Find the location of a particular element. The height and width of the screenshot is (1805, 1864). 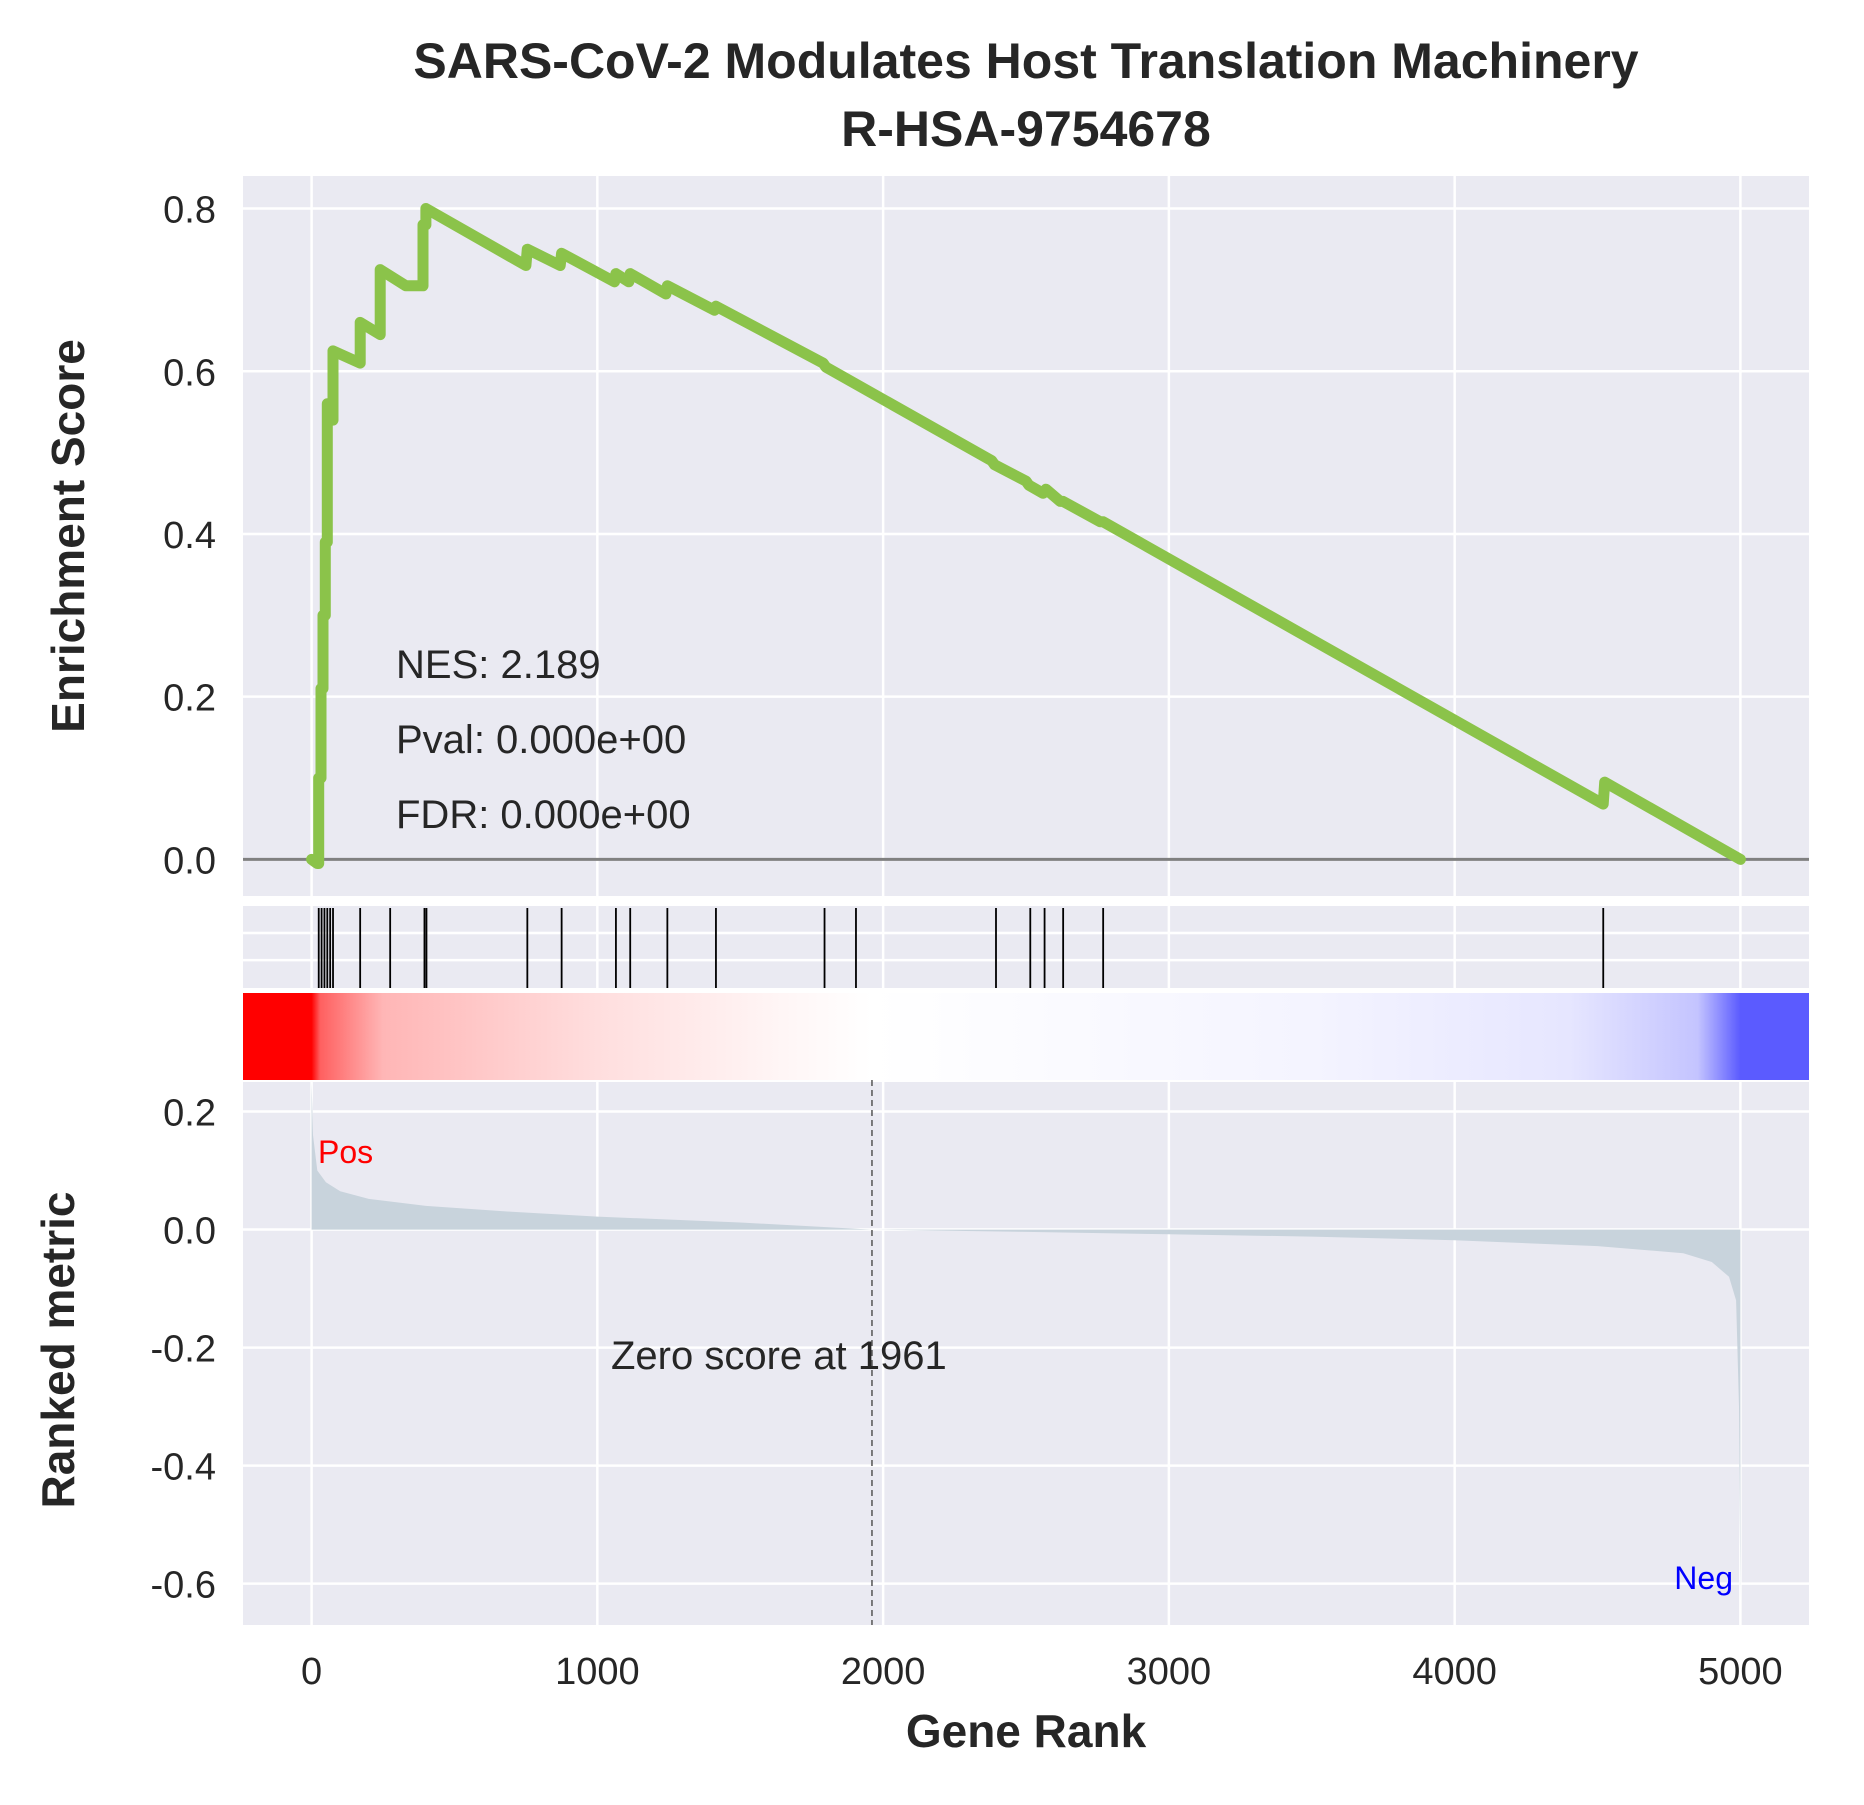

enrichment-y-tick-label: 0.2 is located at coordinates (189, 699).